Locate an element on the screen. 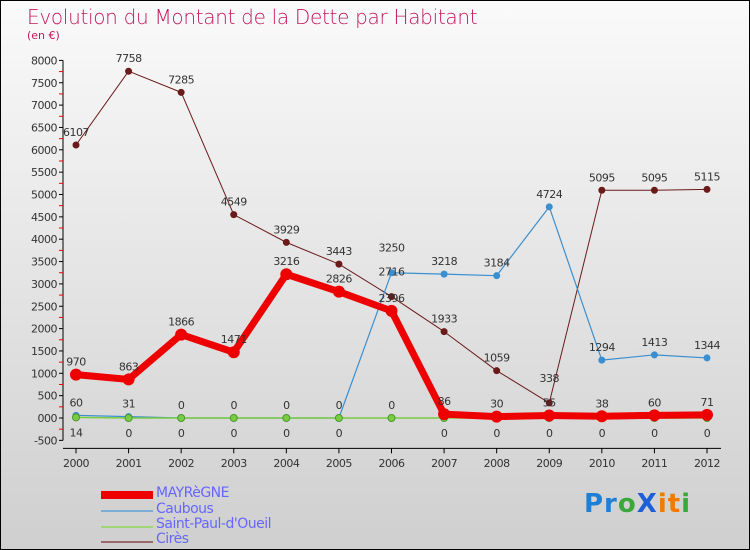 Image resolution: width=750 pixels, height=550 pixels. y-tick-label: 2000 is located at coordinates (44, 329).